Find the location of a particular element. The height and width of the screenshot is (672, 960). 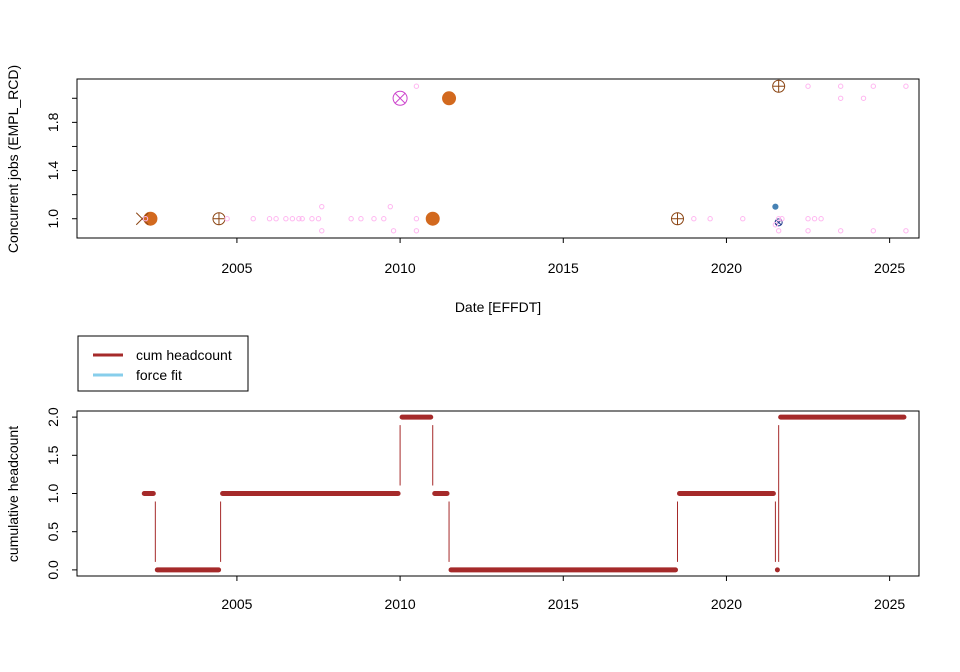

circle-cross-point-b is located at coordinates (400, 98).